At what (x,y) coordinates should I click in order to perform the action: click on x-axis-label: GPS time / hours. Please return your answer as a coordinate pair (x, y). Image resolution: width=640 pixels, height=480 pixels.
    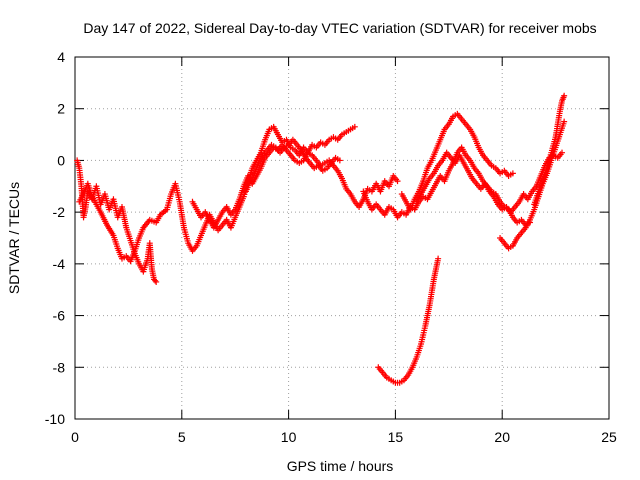
    Looking at the image, I should click on (340, 466).